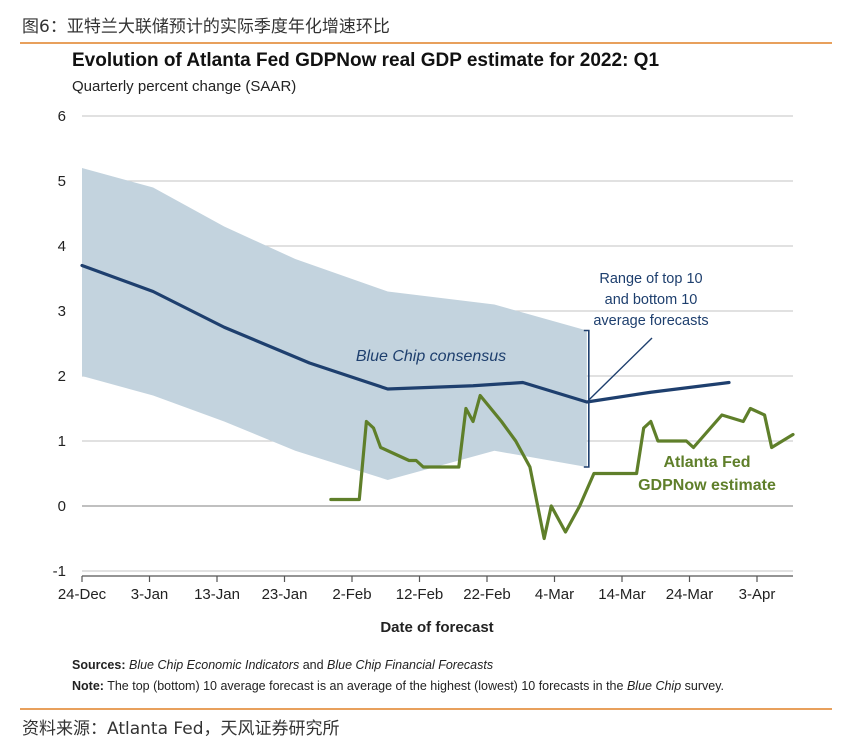 The width and height of the screenshot is (855, 744). Describe the element at coordinates (651, 300) in the screenshot. I see `range-label-line: and bottom 10` at that location.